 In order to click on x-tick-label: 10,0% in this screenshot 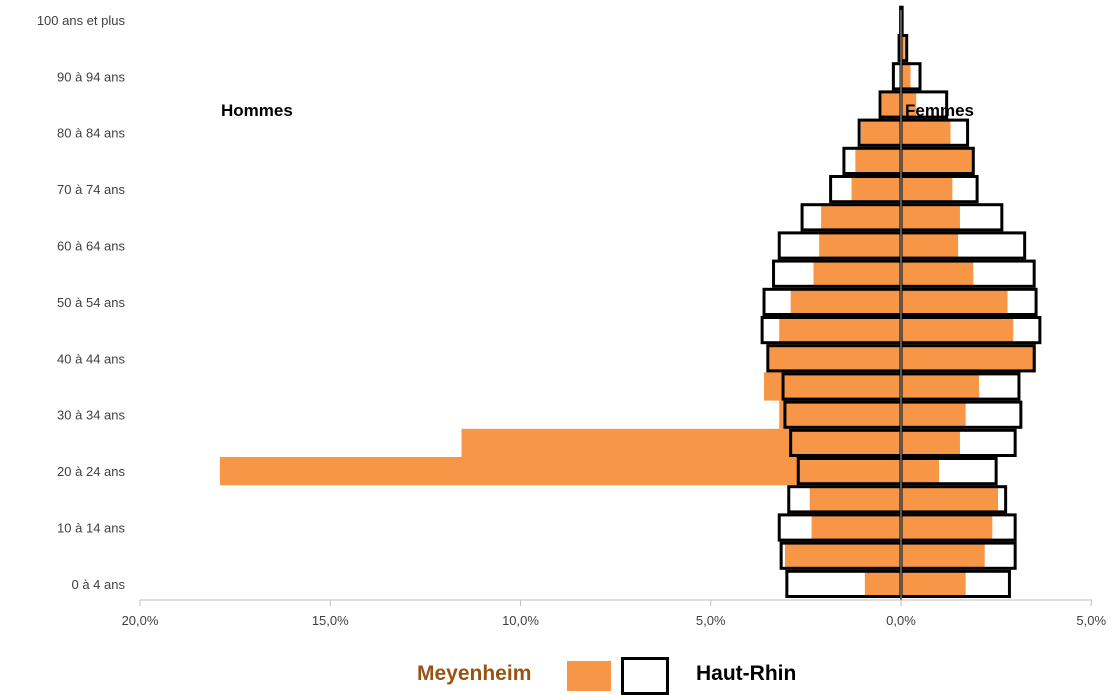, I will do `click(520, 620)`.